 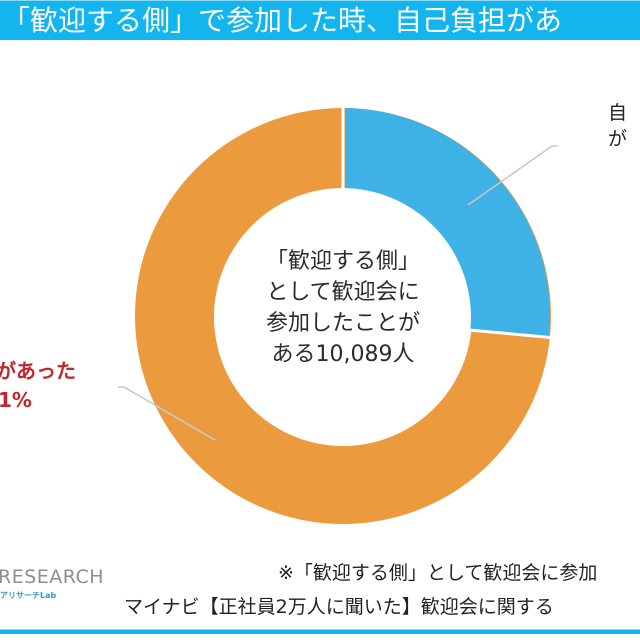 I want to click on slice-separator, so click(x=512, y=334).